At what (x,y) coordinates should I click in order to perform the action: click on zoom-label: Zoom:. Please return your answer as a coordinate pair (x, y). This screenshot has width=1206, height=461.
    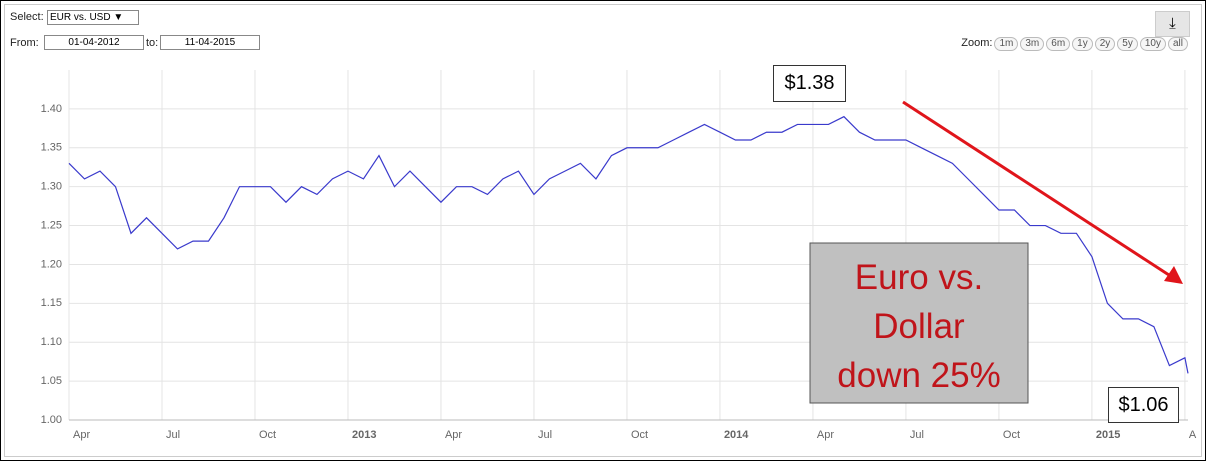
    Looking at the image, I should click on (977, 43).